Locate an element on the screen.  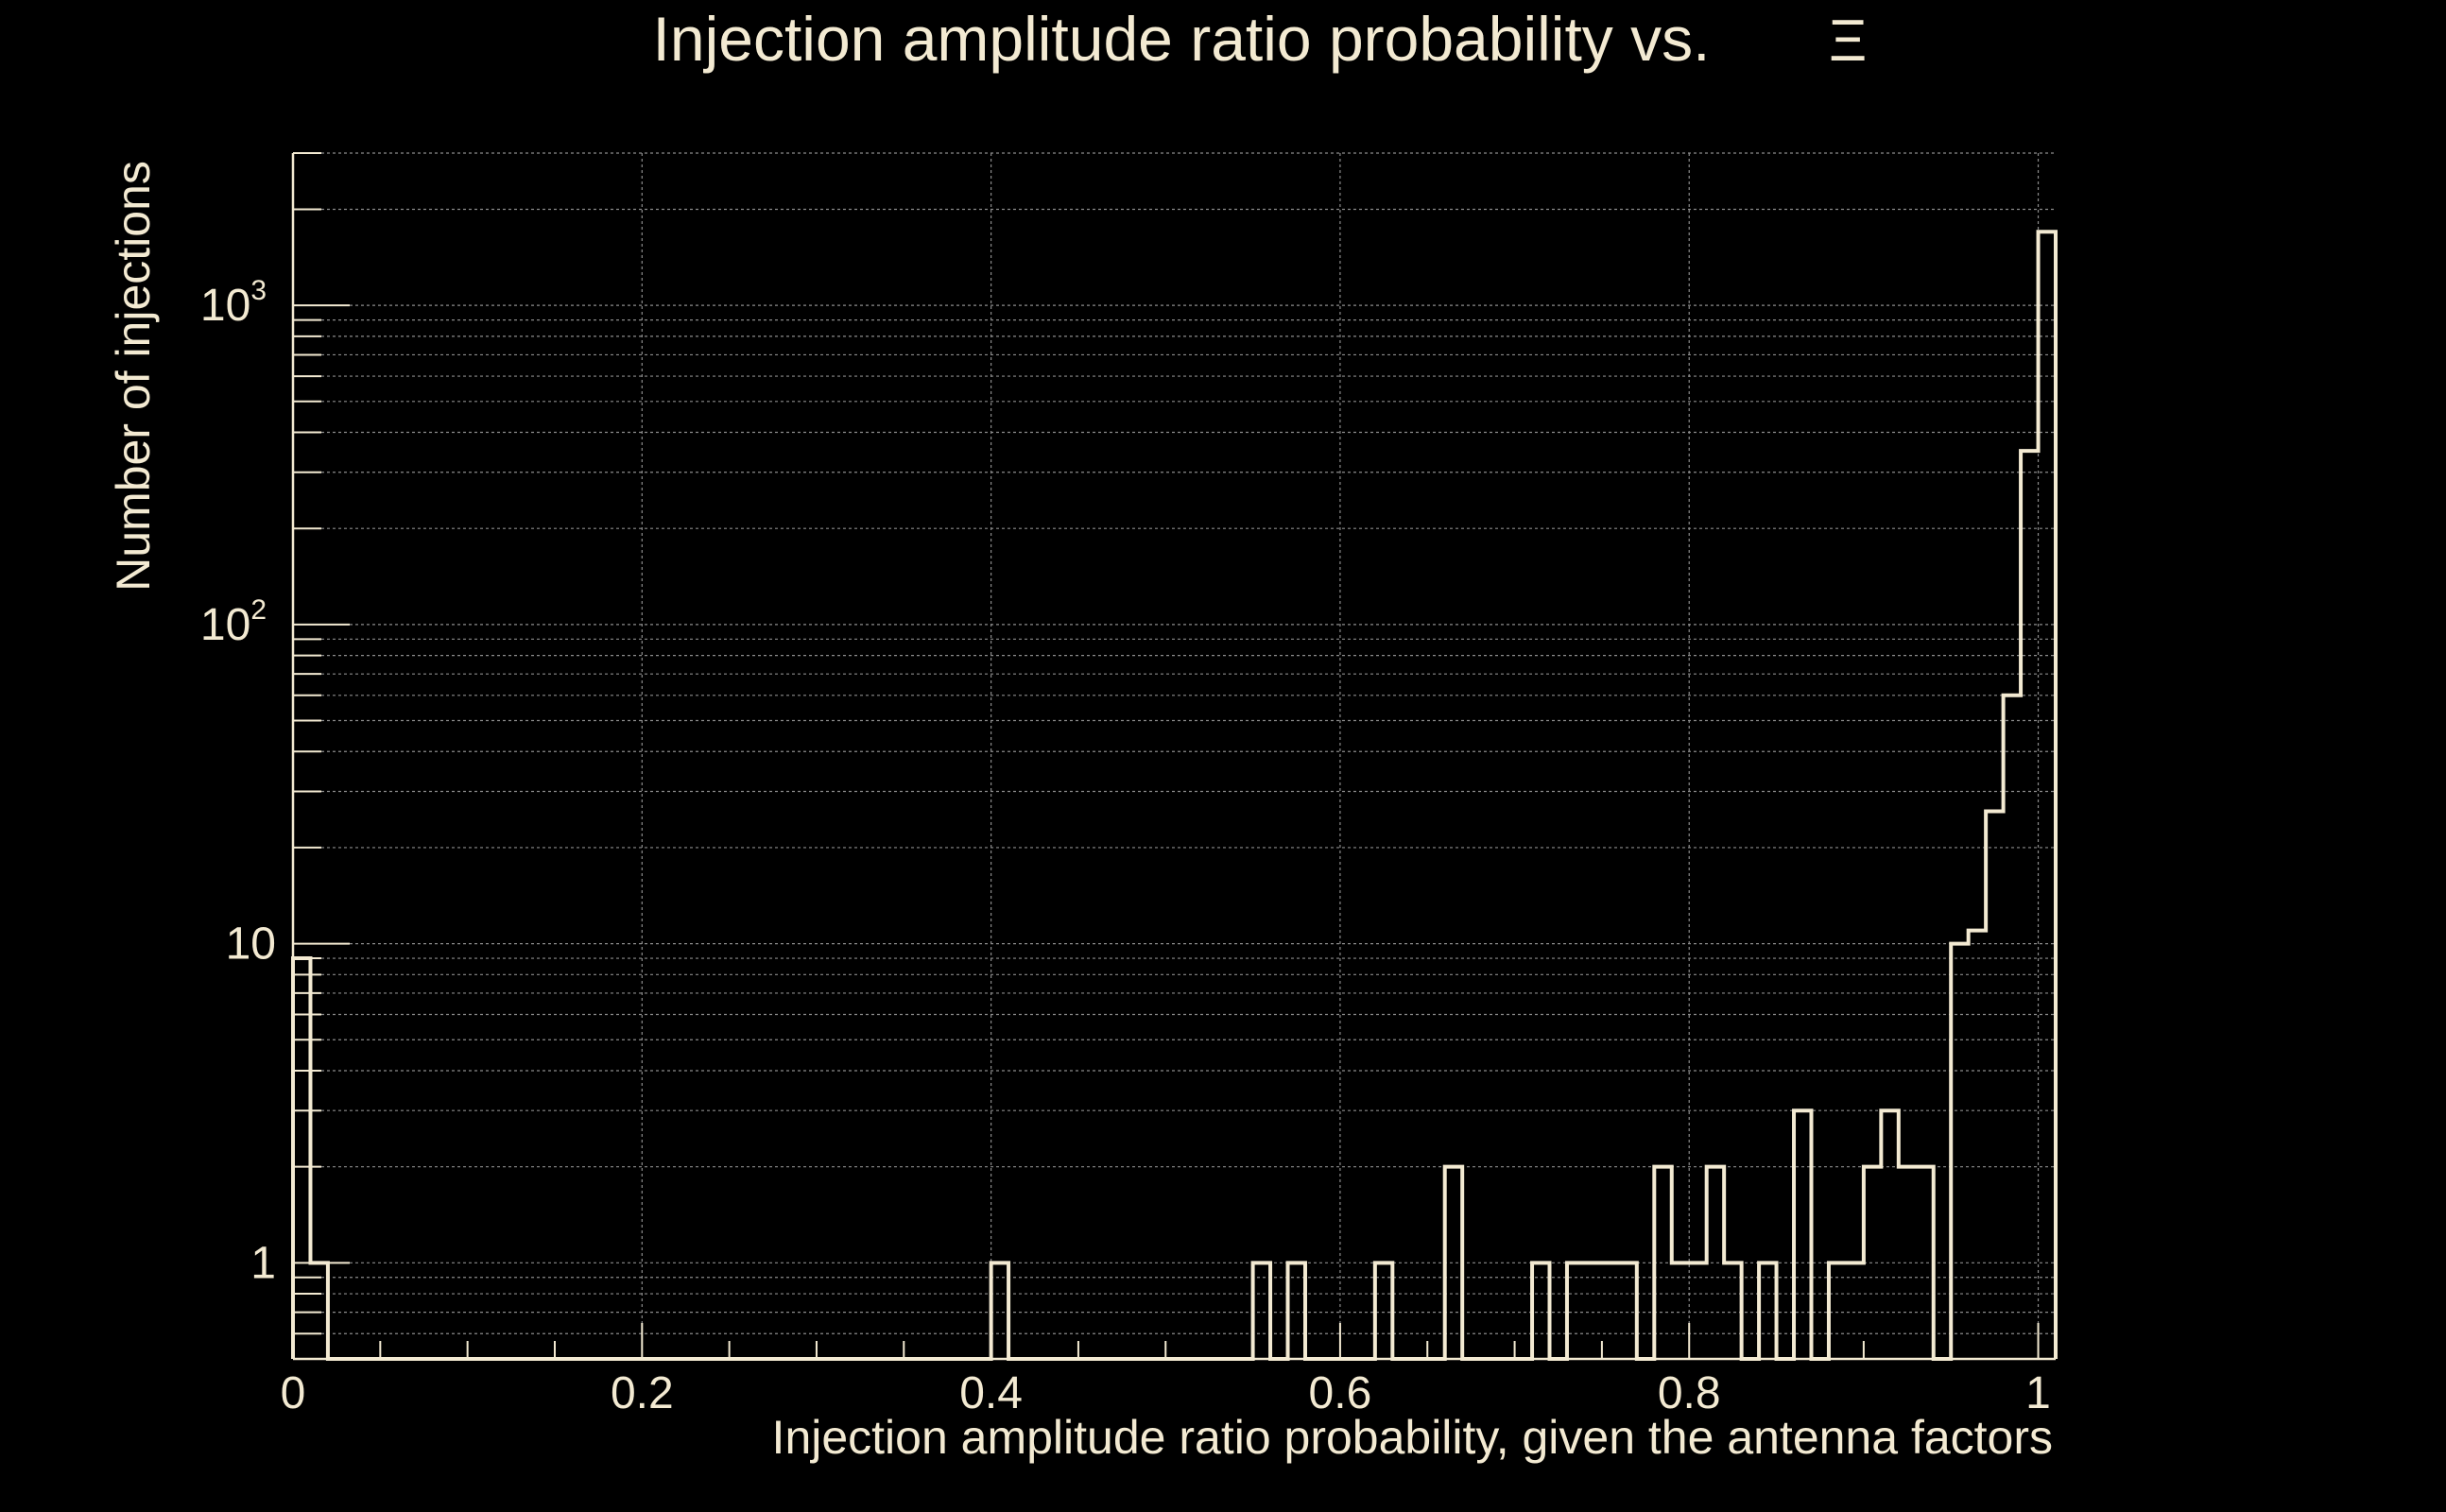
y-tick-label: 1 is located at coordinates (263, 1263).